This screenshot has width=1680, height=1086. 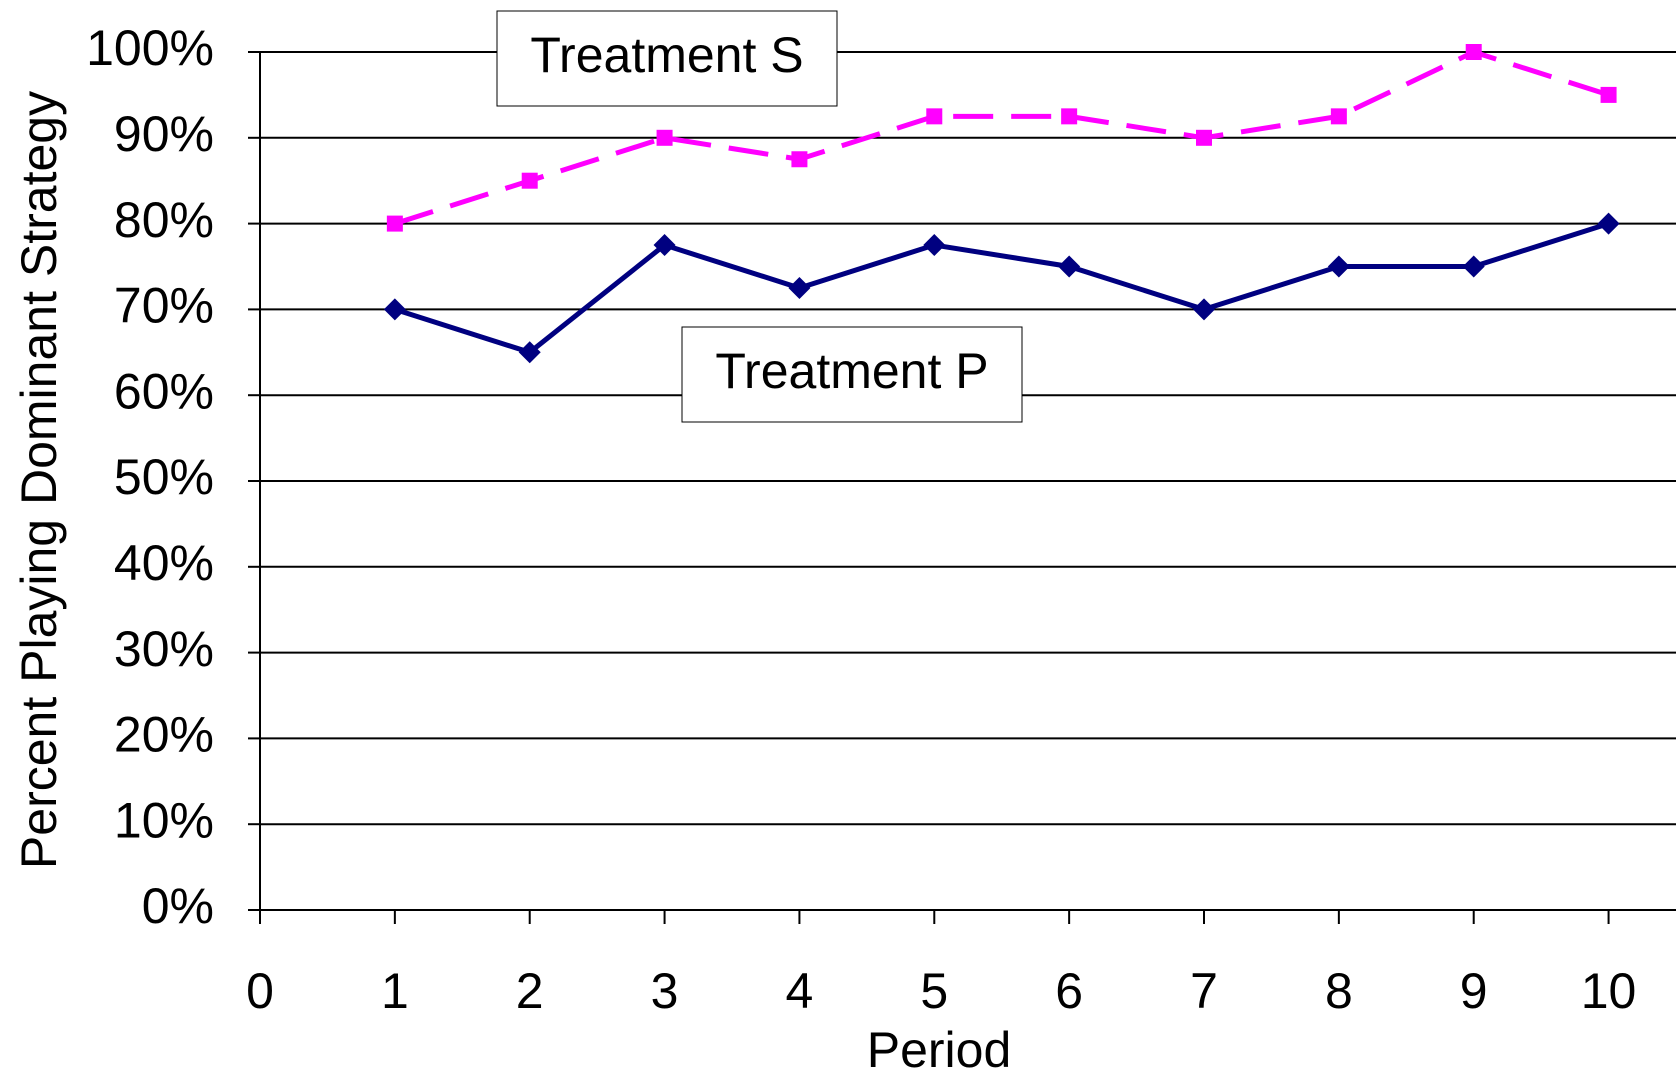 I want to click on x-axis-label: Period, so click(x=939, y=1050).